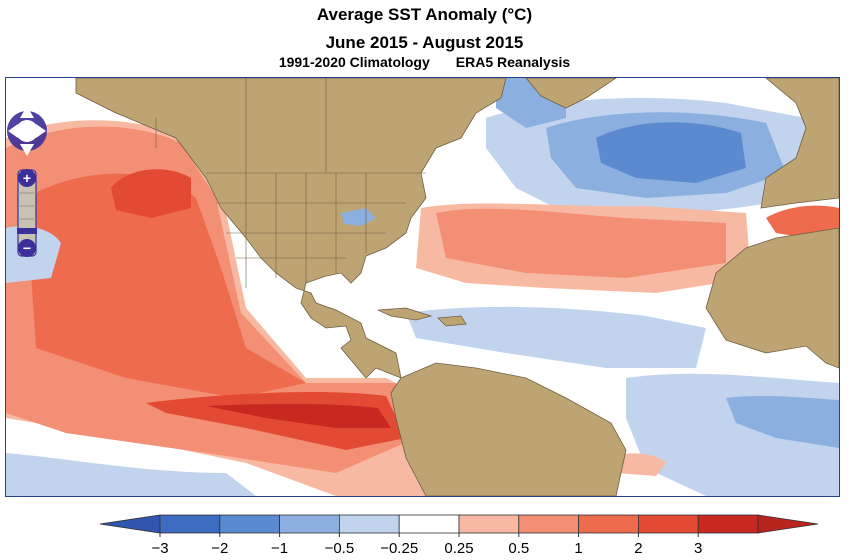  What do you see at coordinates (219, 548) in the screenshot?
I see `colorbar-tick-label: −2` at bounding box center [219, 548].